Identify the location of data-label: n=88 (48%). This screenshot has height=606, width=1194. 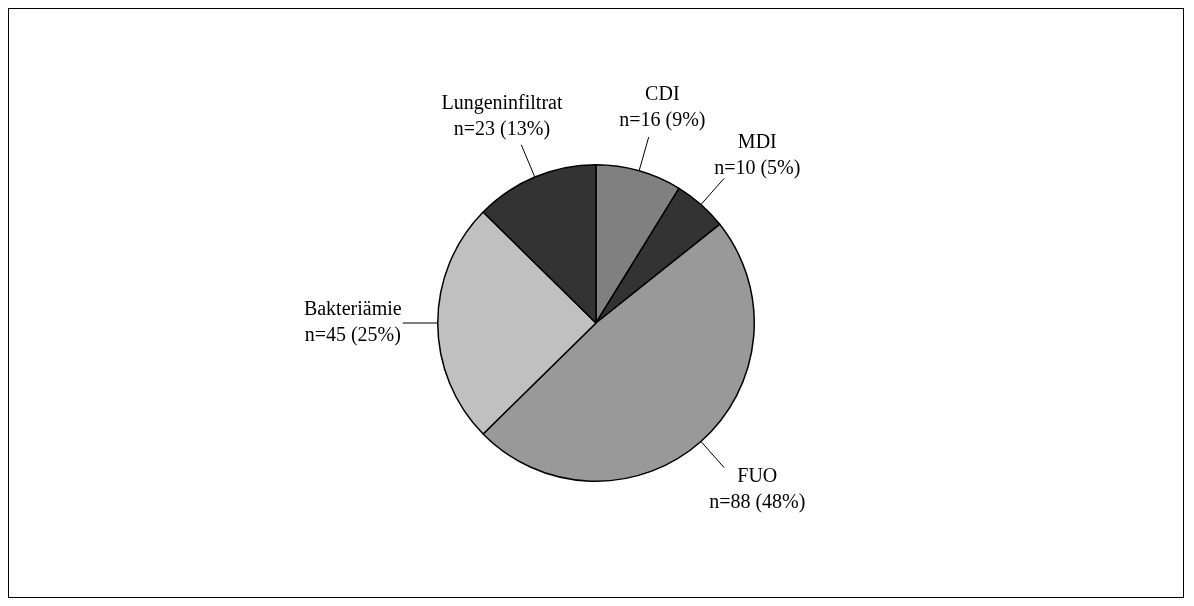
(757, 502).